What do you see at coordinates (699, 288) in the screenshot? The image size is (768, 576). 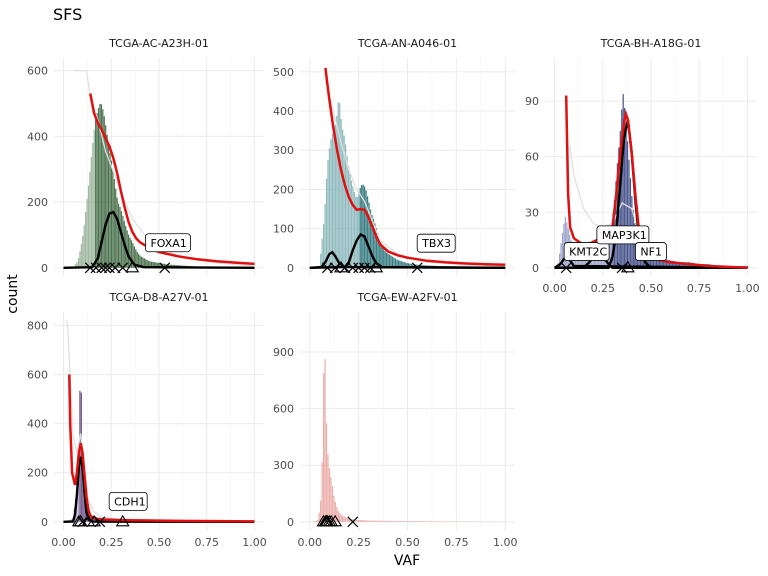 I see `x-tick-label: 0.75` at bounding box center [699, 288].